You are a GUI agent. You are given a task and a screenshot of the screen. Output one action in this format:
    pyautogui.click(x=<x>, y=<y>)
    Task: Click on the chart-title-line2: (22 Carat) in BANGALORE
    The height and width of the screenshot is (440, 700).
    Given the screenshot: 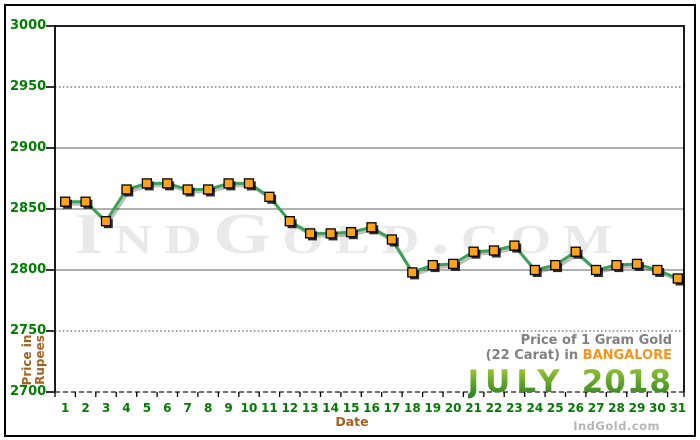 What is the action you would take?
    pyautogui.click(x=570, y=355)
    